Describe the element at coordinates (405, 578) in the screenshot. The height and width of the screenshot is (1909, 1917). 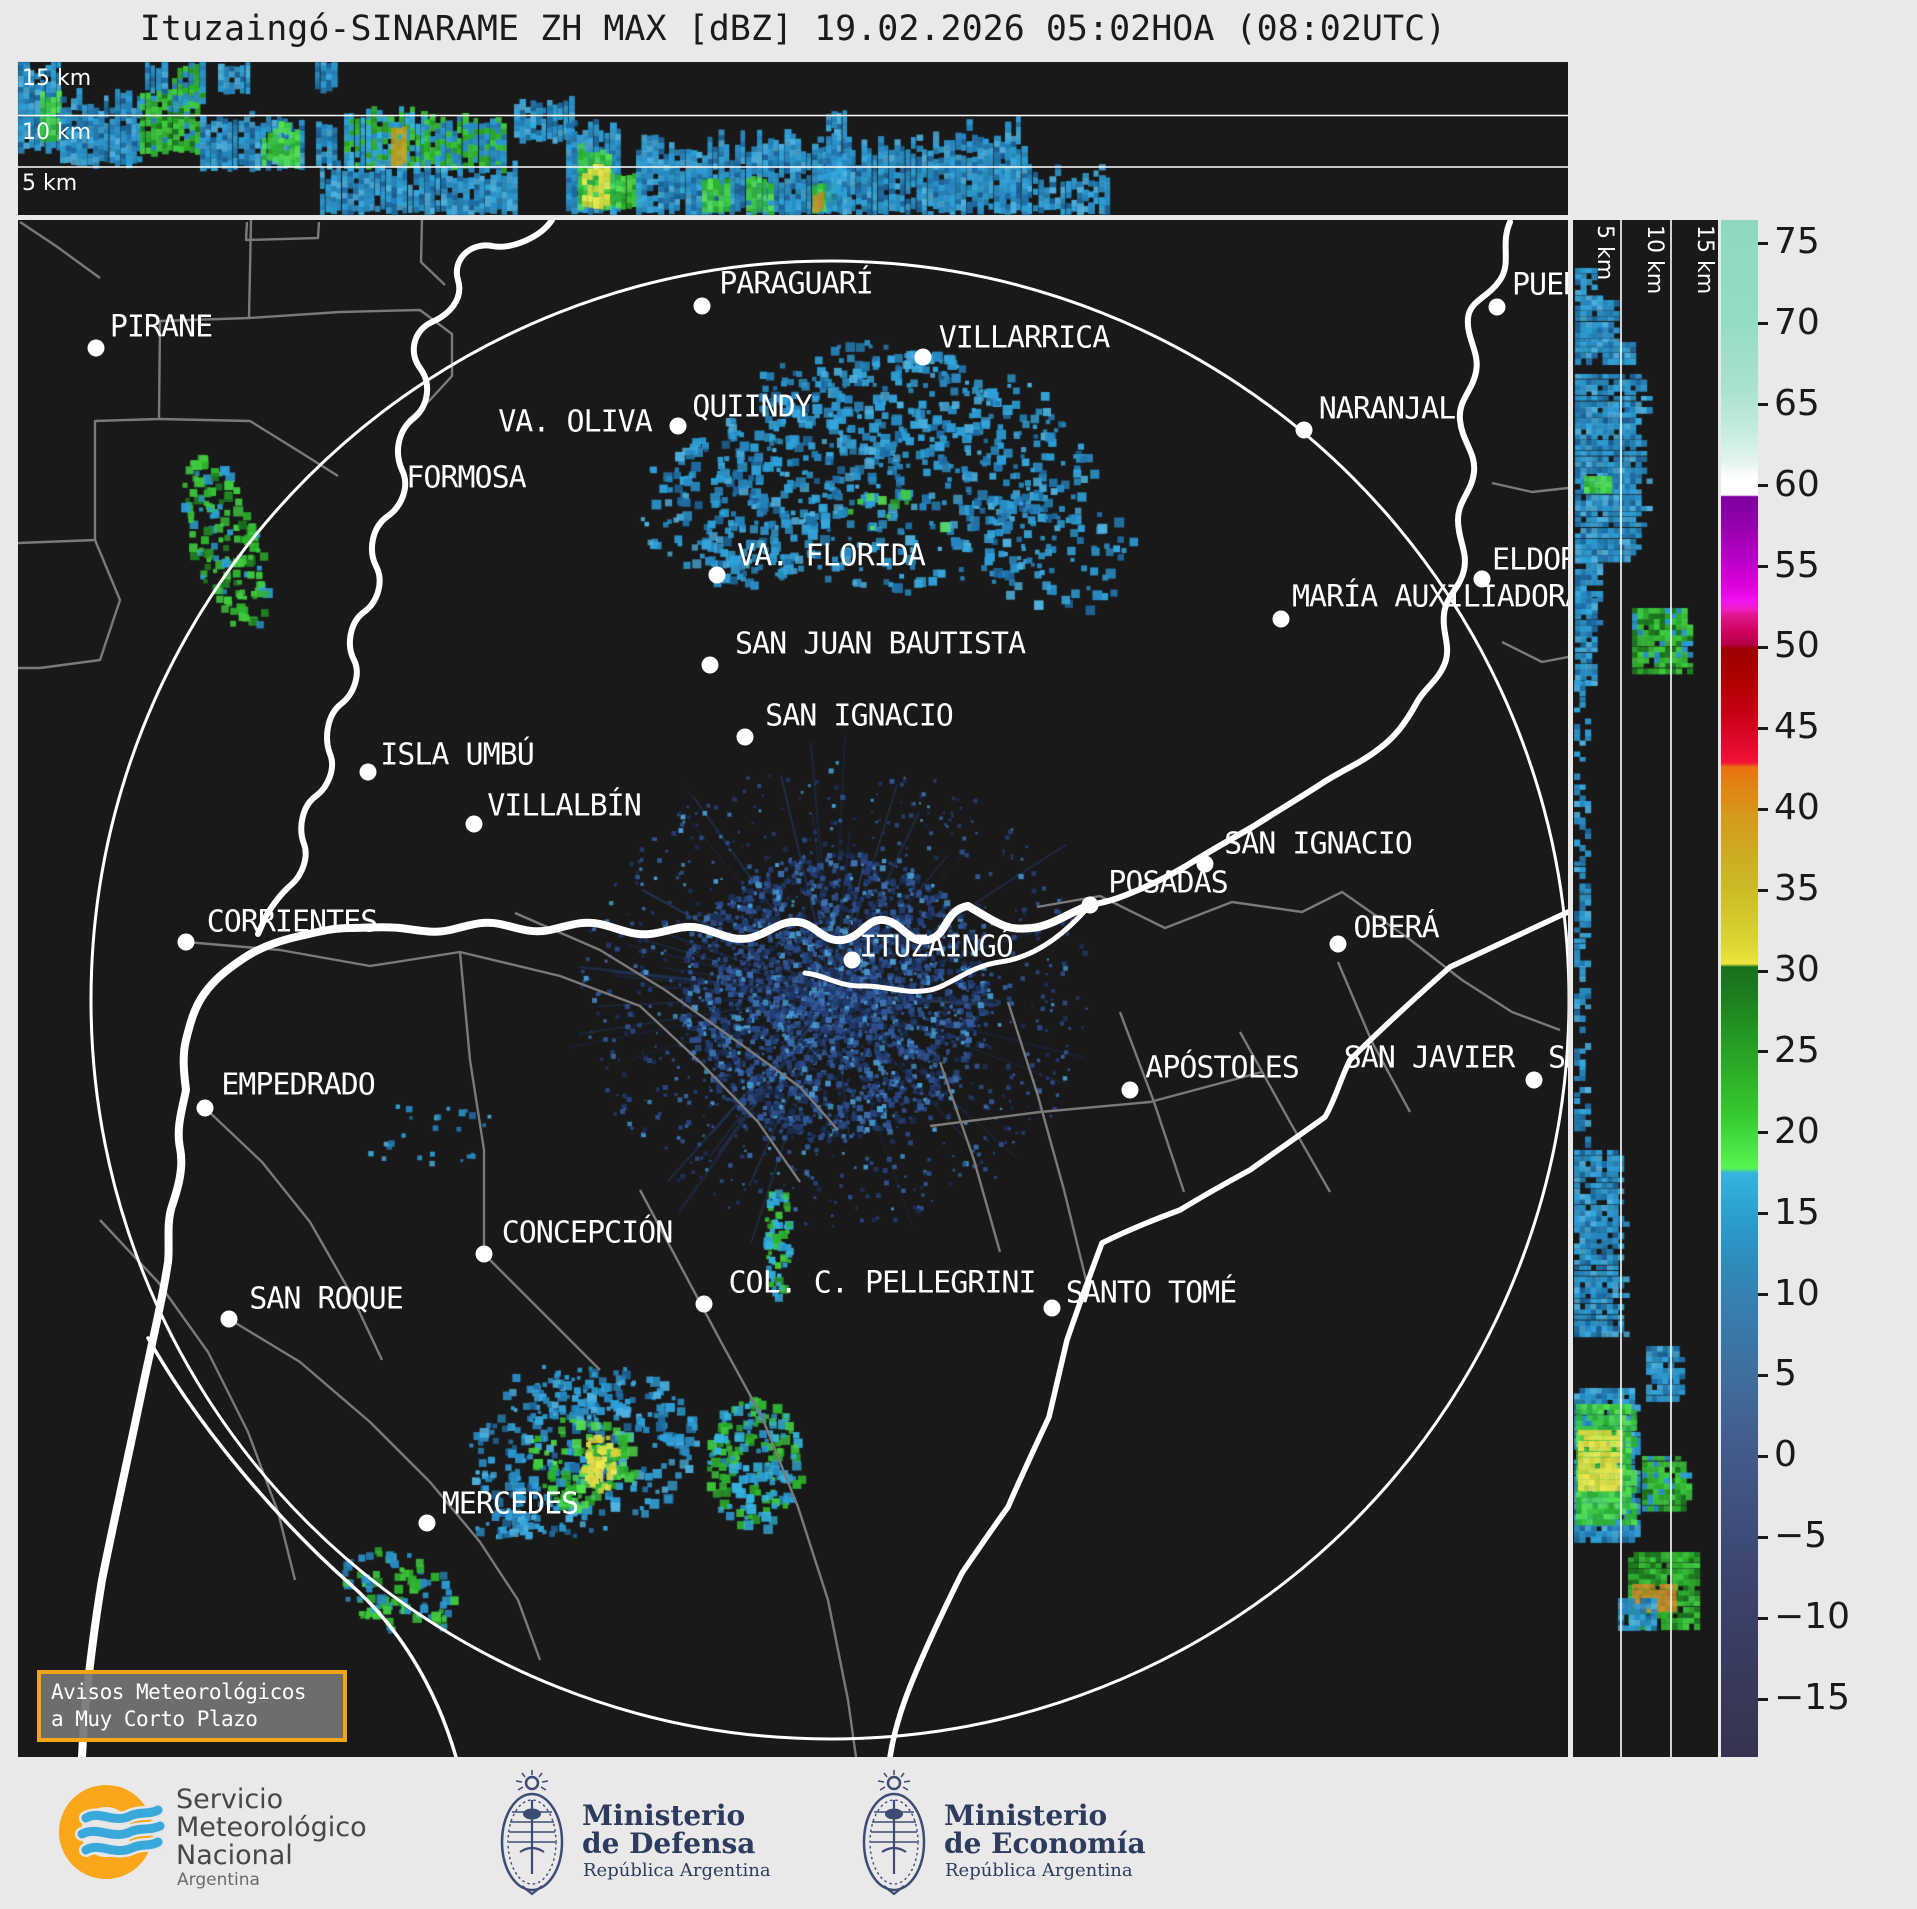
I see `paraguay-river` at that location.